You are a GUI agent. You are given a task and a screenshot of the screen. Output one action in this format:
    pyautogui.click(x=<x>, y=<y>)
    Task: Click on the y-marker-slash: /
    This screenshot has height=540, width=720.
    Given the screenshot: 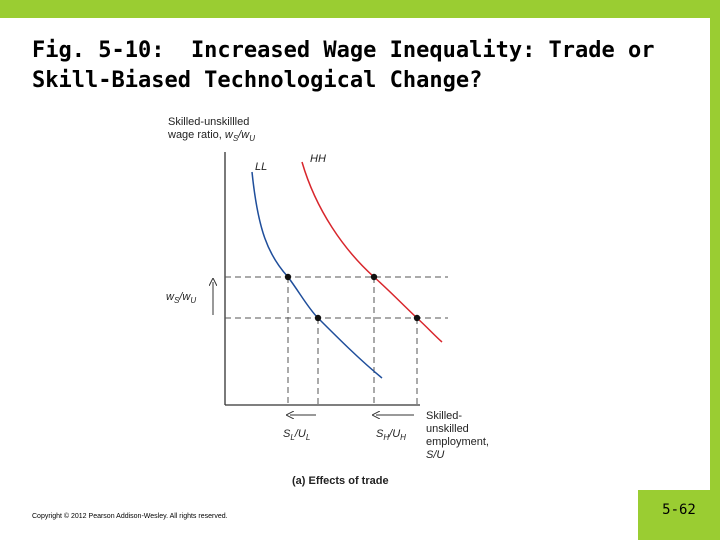 What is the action you would take?
    pyautogui.click(x=180, y=297)
    